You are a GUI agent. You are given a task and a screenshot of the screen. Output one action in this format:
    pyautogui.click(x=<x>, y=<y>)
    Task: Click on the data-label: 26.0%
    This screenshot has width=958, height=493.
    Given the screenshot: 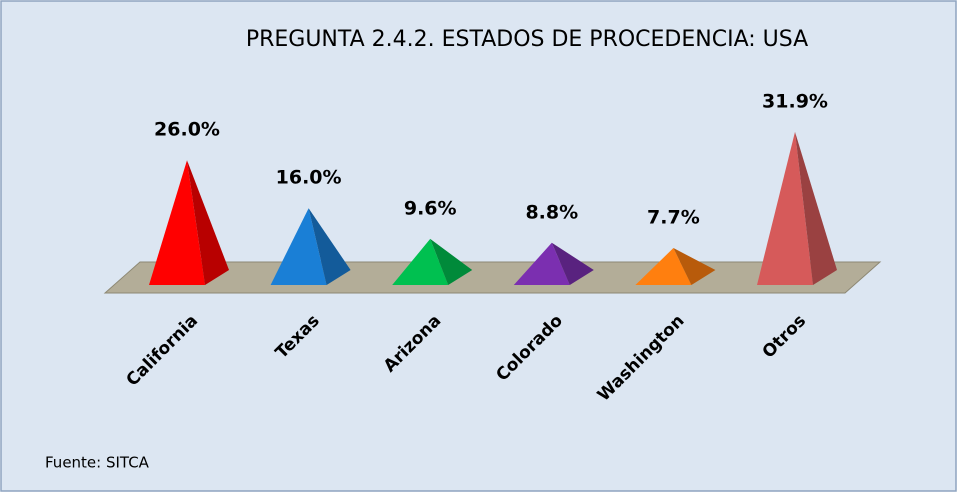 What is the action you would take?
    pyautogui.click(x=187, y=130)
    